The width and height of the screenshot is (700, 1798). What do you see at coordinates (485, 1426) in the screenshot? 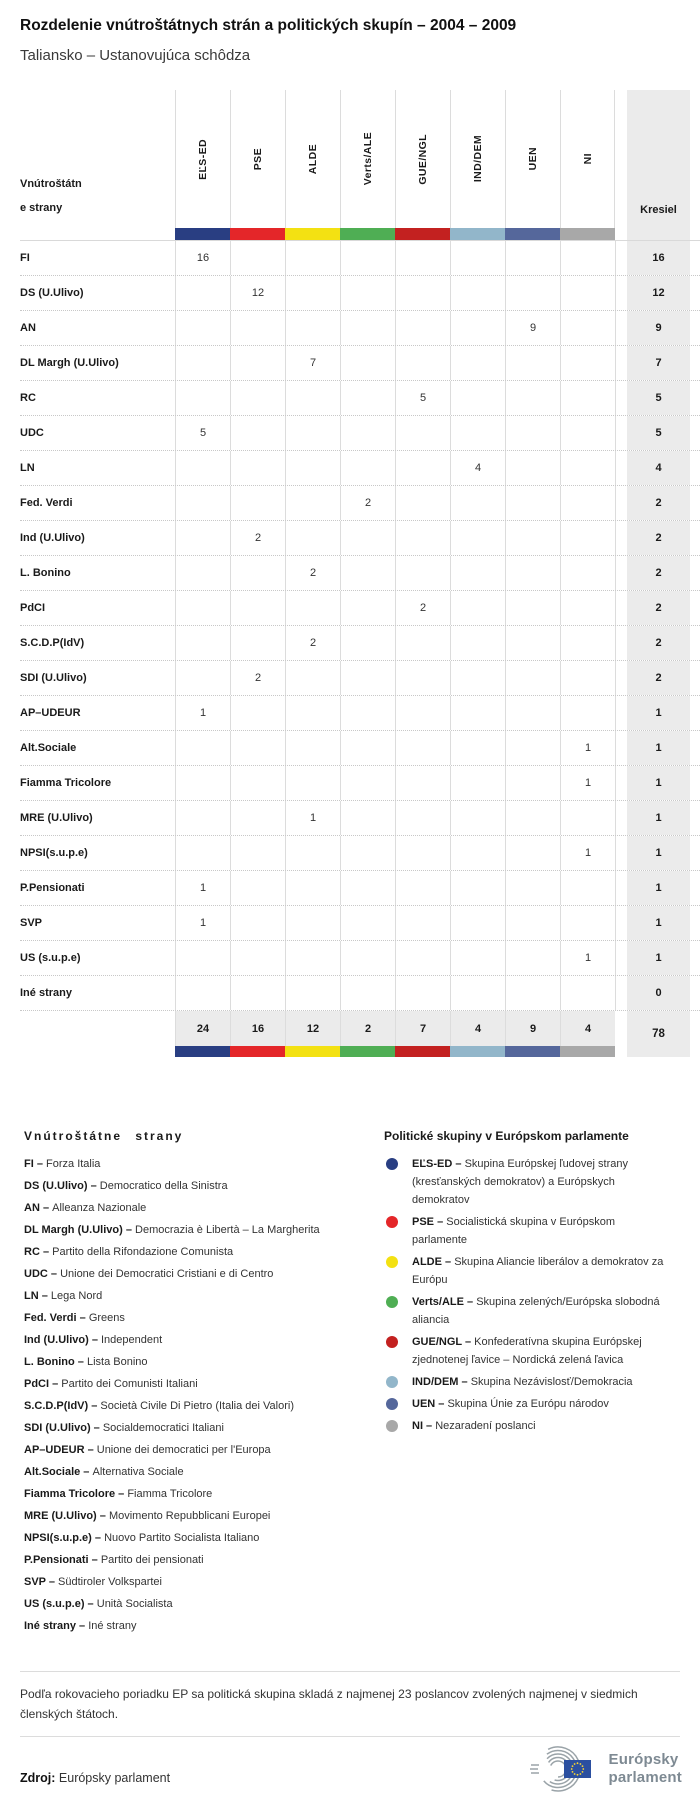
I see `group-desc: Nezaradení poslanci` at bounding box center [485, 1426].